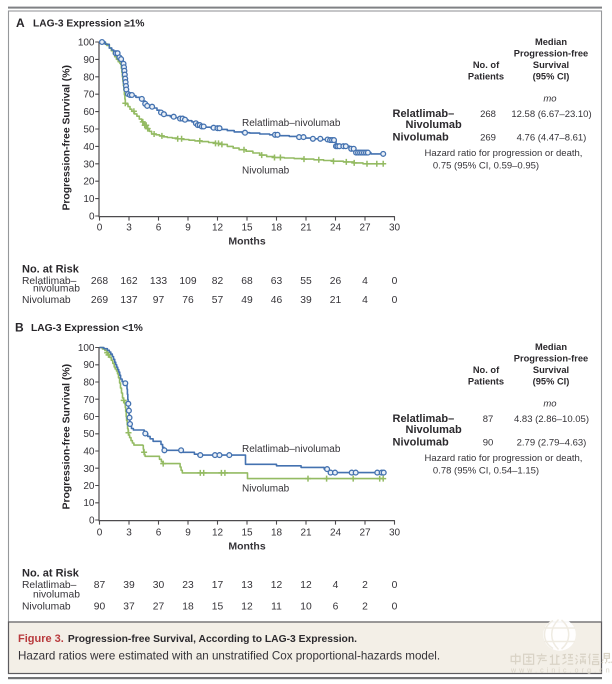 This screenshot has width=612, height=684. Describe the element at coordinates (128, 281) in the screenshot. I see `svg-text: 162` at that location.